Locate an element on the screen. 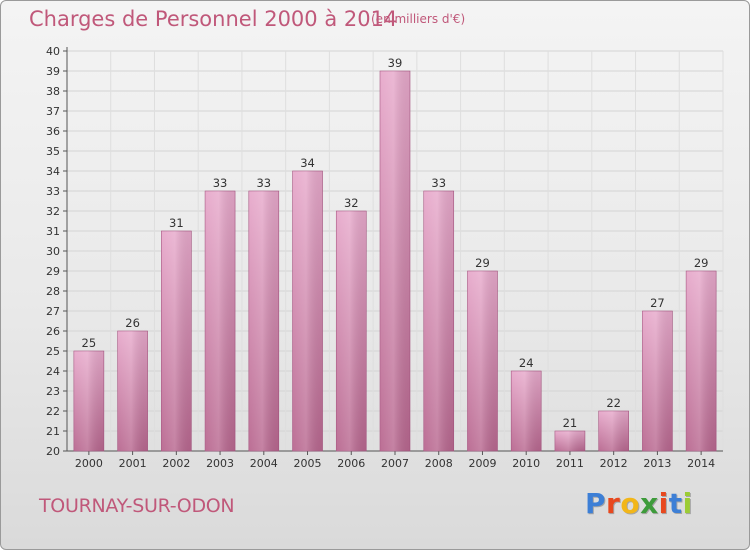 Image resolution: width=750 pixels, height=550 pixels. y-tick-label: 21 is located at coordinates (53, 431).